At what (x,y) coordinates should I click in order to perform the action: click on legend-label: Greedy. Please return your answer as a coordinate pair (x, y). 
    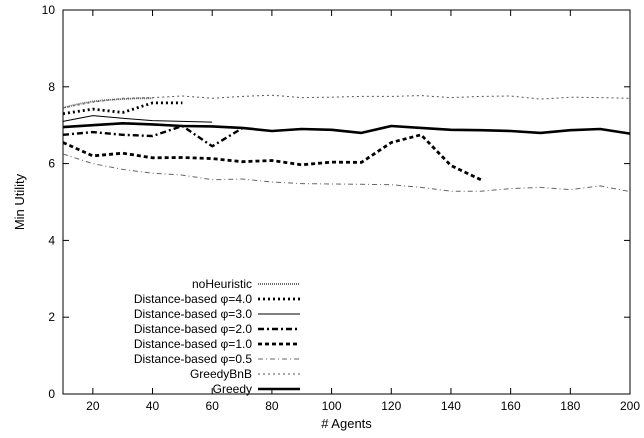
    Looking at the image, I should click on (232, 389).